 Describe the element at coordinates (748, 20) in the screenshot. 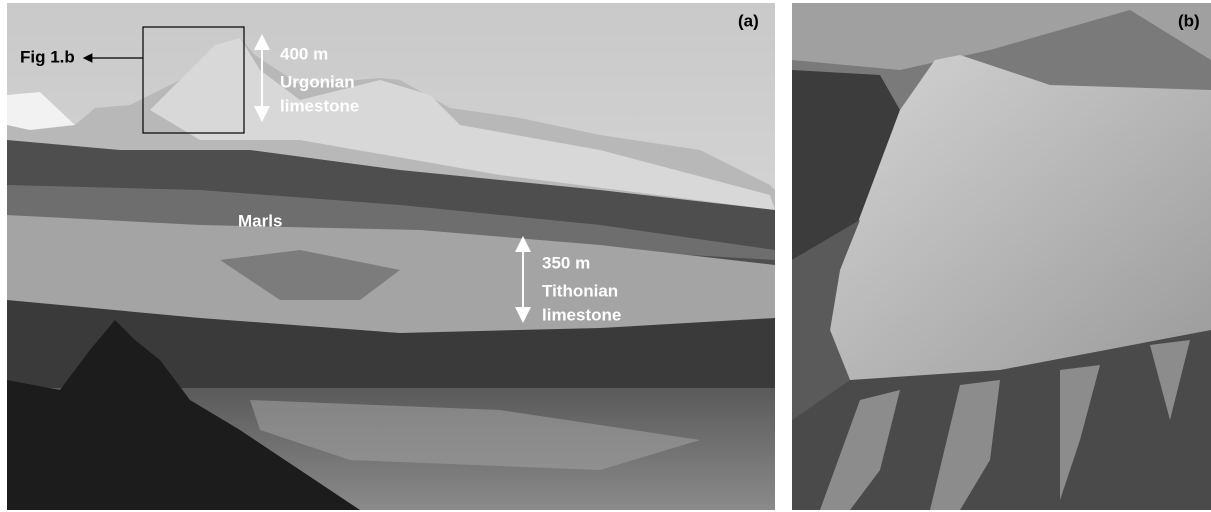

I see `panel-label: (a)` at that location.